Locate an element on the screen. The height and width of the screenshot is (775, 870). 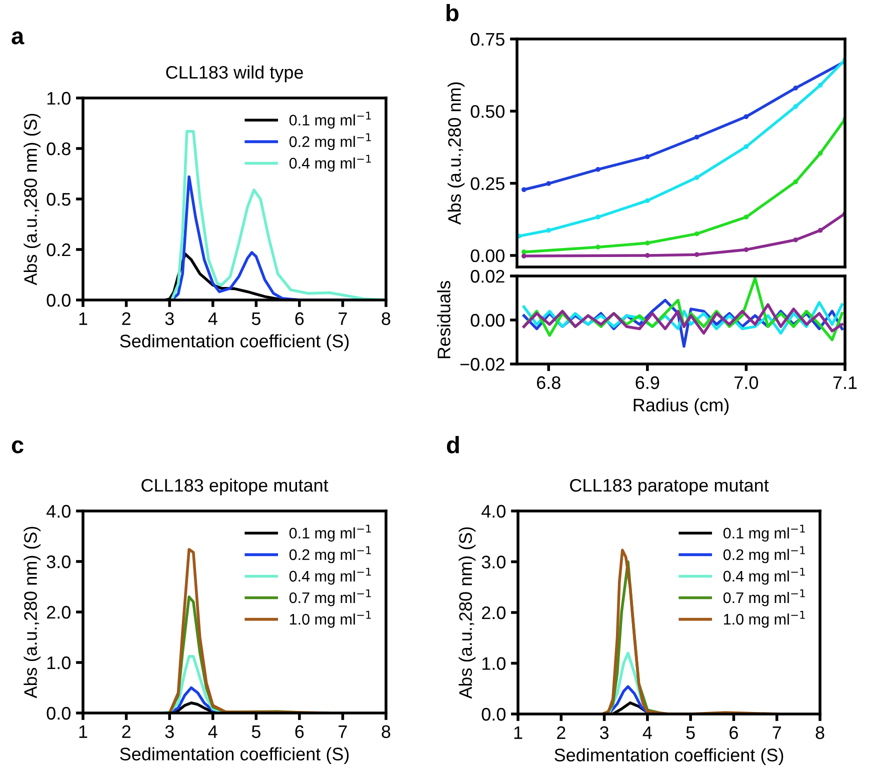
text: d is located at coordinates (452, 445).